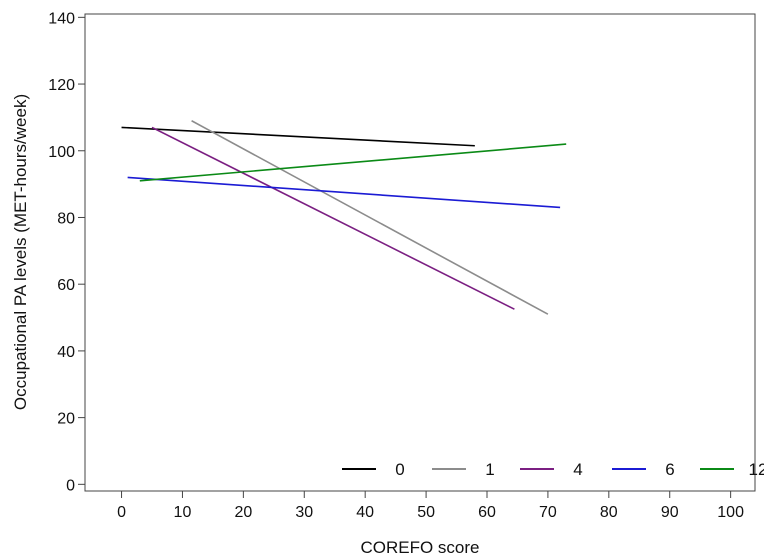  I want to click on y-tick-label: 60, so click(66, 285).